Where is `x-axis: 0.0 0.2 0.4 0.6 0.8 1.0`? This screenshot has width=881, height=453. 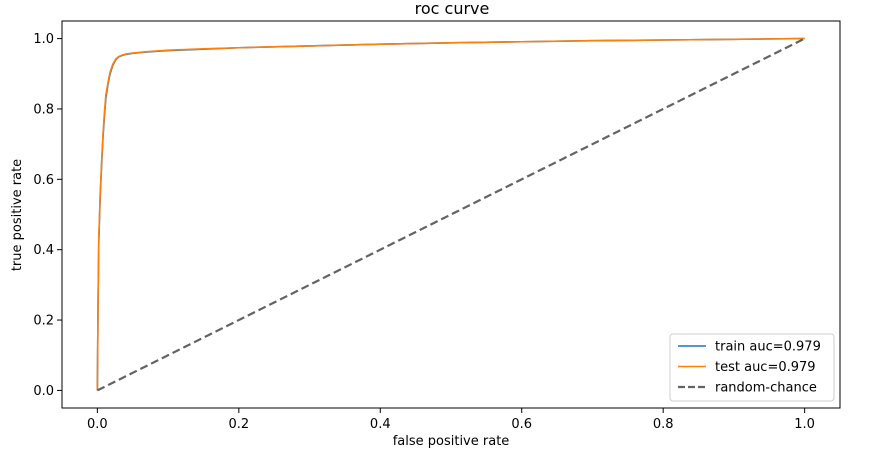
x-axis: 0.0 0.2 0.4 0.6 0.8 1.0 is located at coordinates (451, 420).